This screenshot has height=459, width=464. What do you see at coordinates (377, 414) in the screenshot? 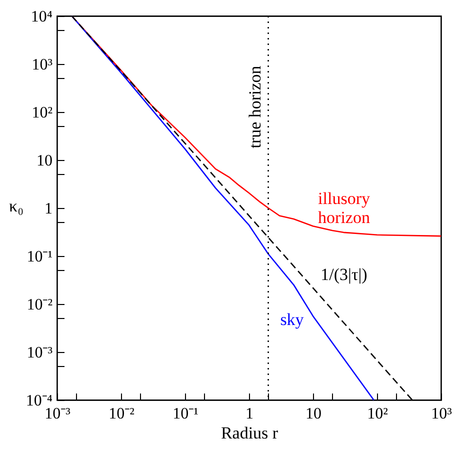
I see `x-tick-label: 10²` at bounding box center [377, 414].